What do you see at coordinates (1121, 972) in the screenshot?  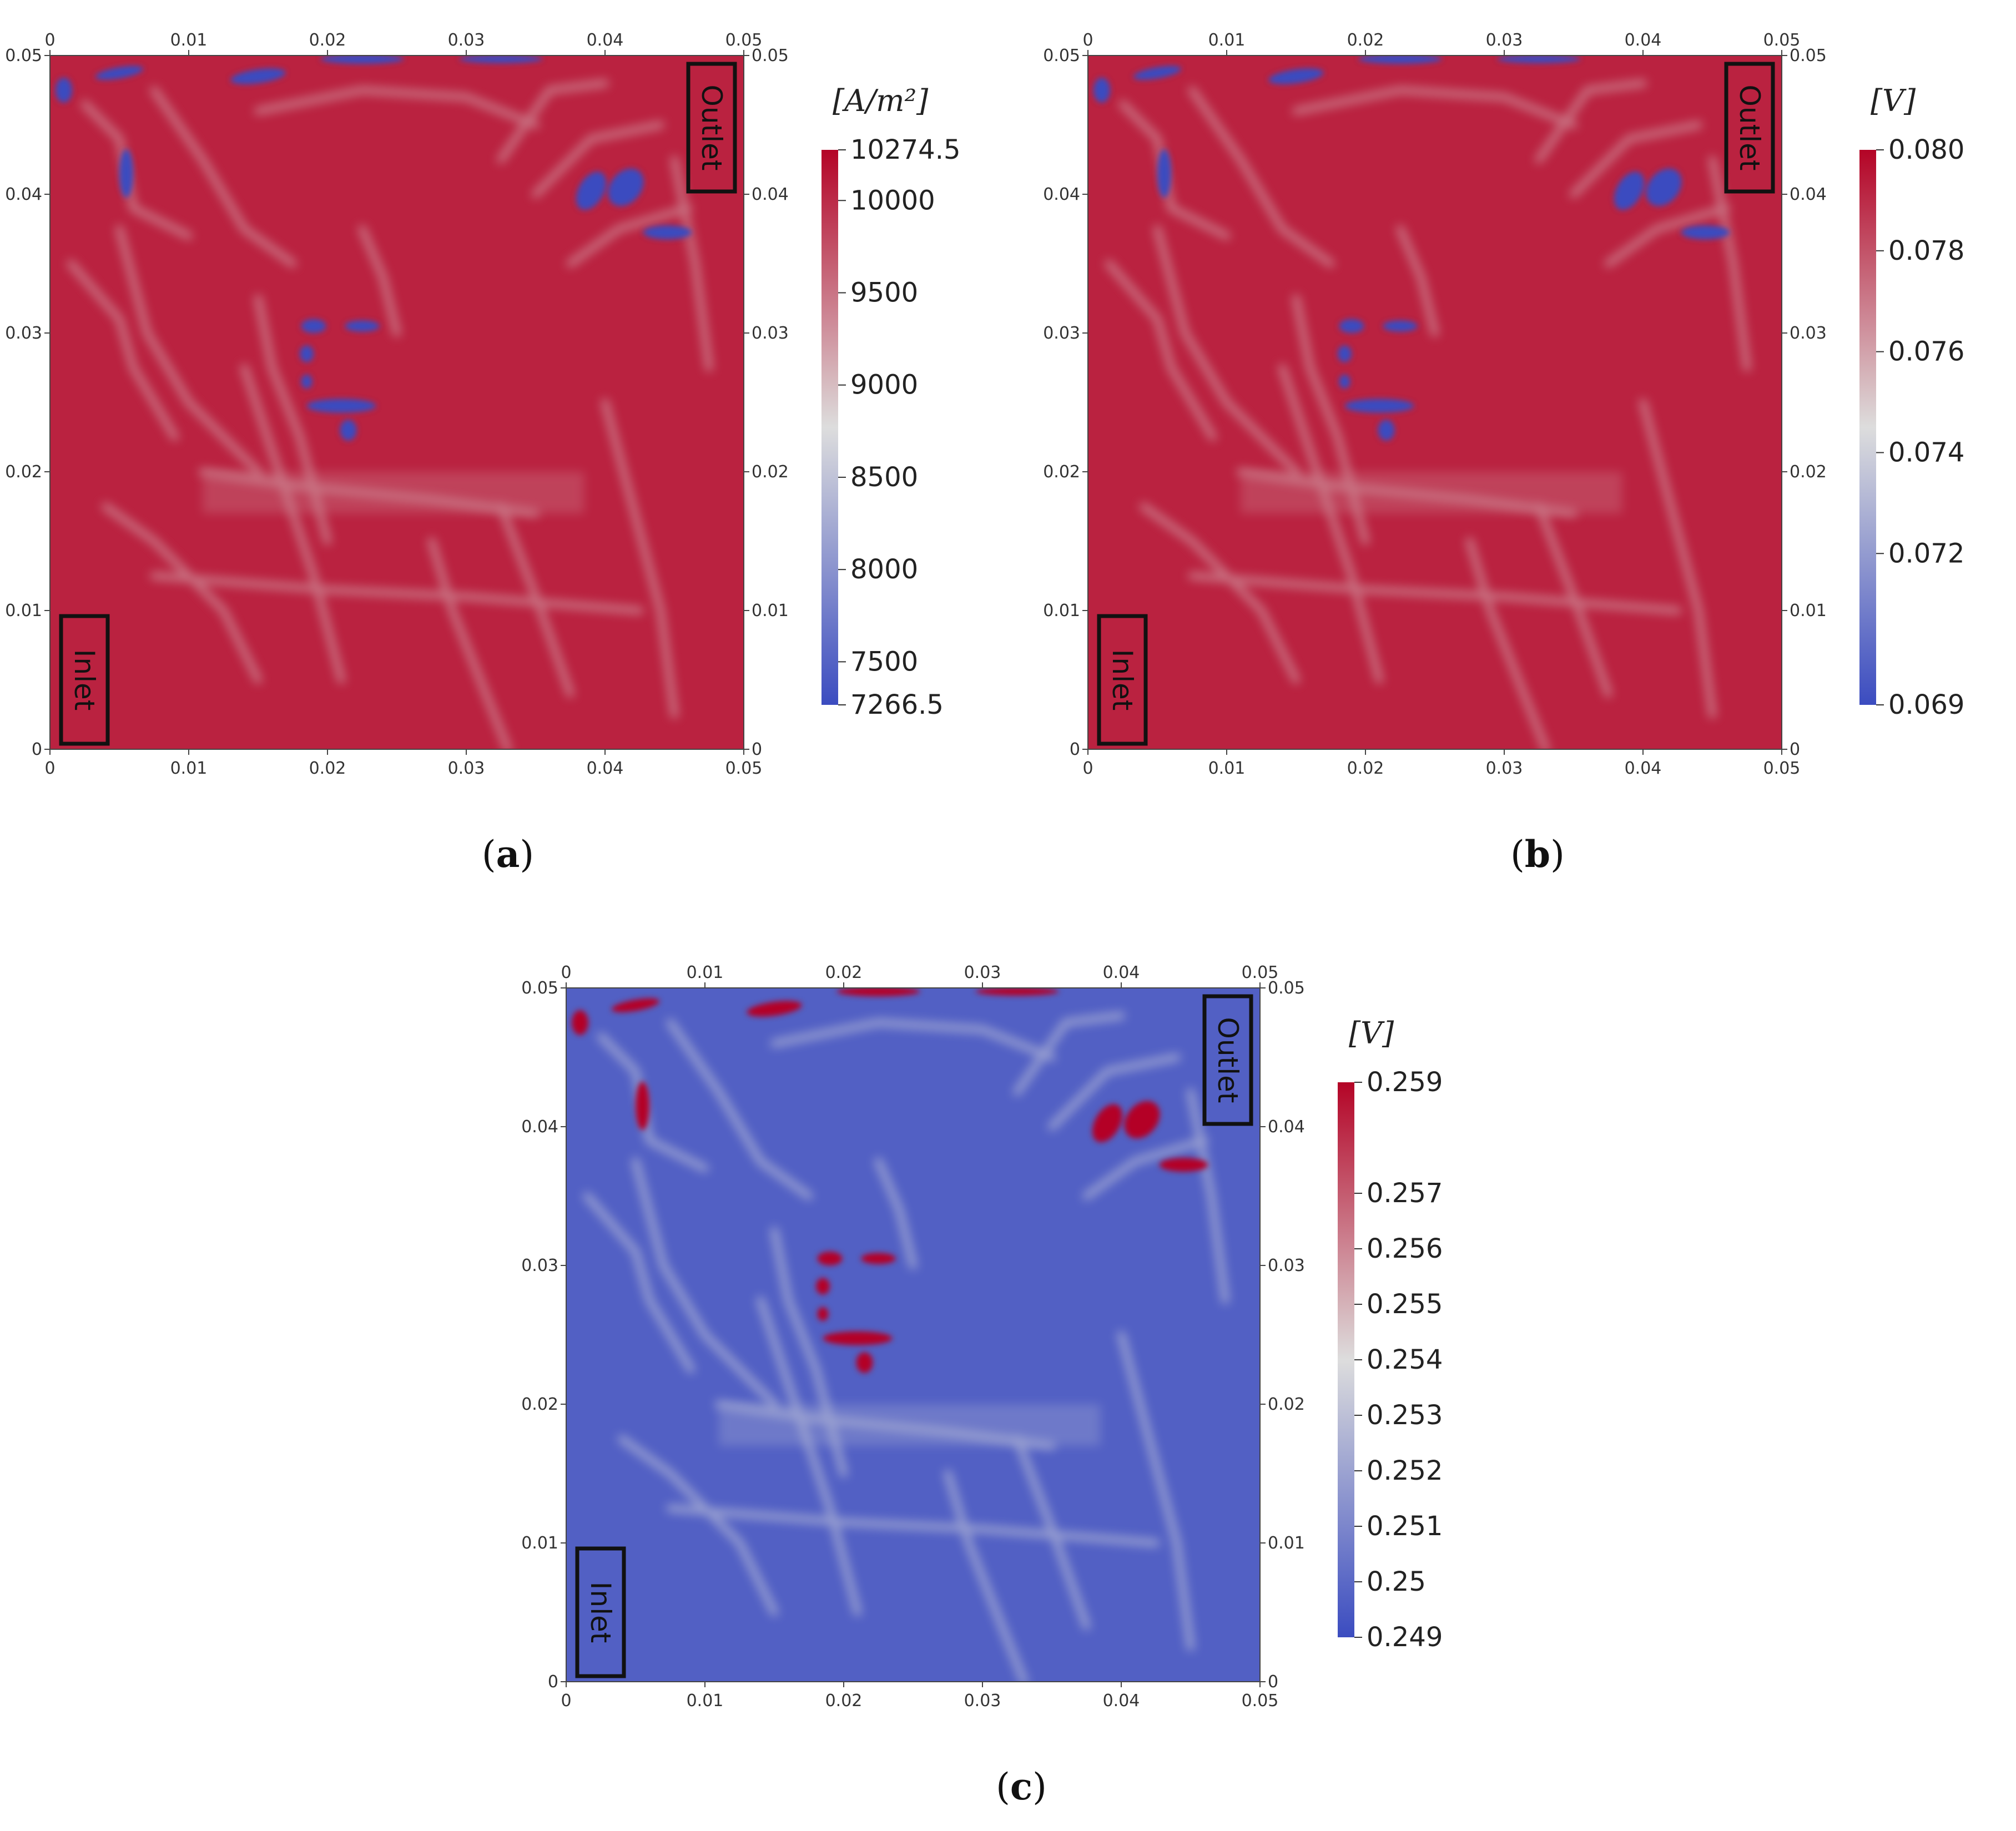 I see `x-tick-label-top: 0.04` at bounding box center [1121, 972].